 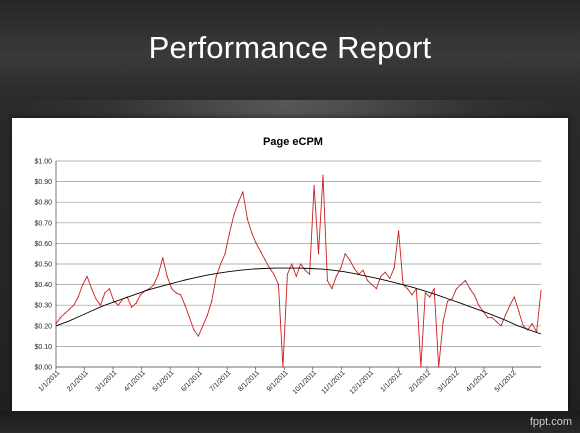 What do you see at coordinates (43, 306) in the screenshot?
I see `y-tick-label: $0.30` at bounding box center [43, 306].